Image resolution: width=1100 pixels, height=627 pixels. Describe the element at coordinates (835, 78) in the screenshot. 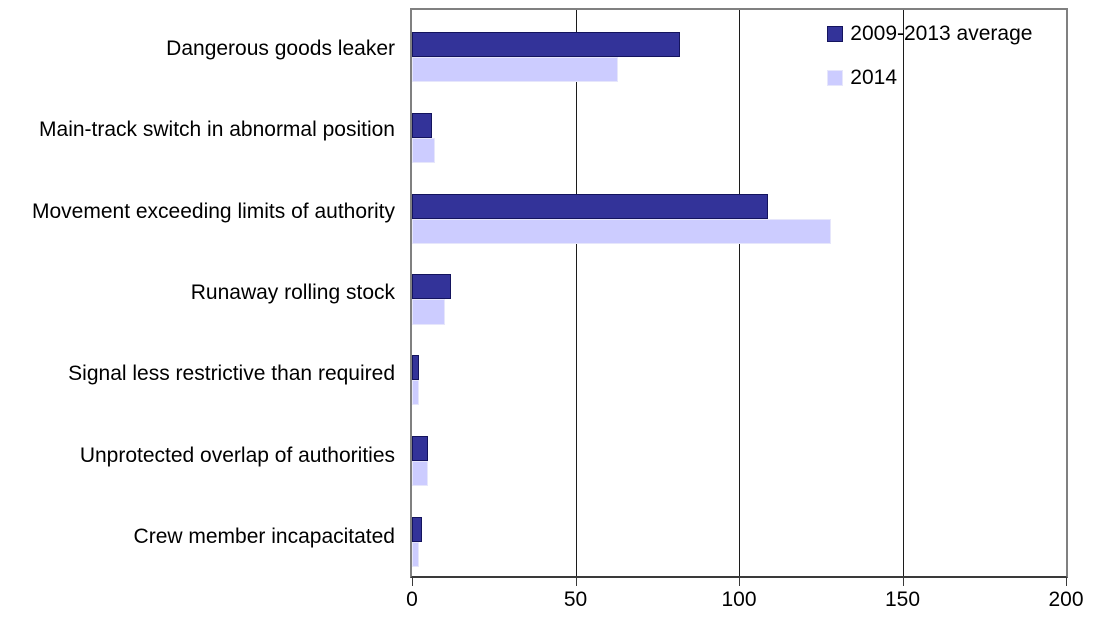

I see `legend-swatch-2014` at that location.